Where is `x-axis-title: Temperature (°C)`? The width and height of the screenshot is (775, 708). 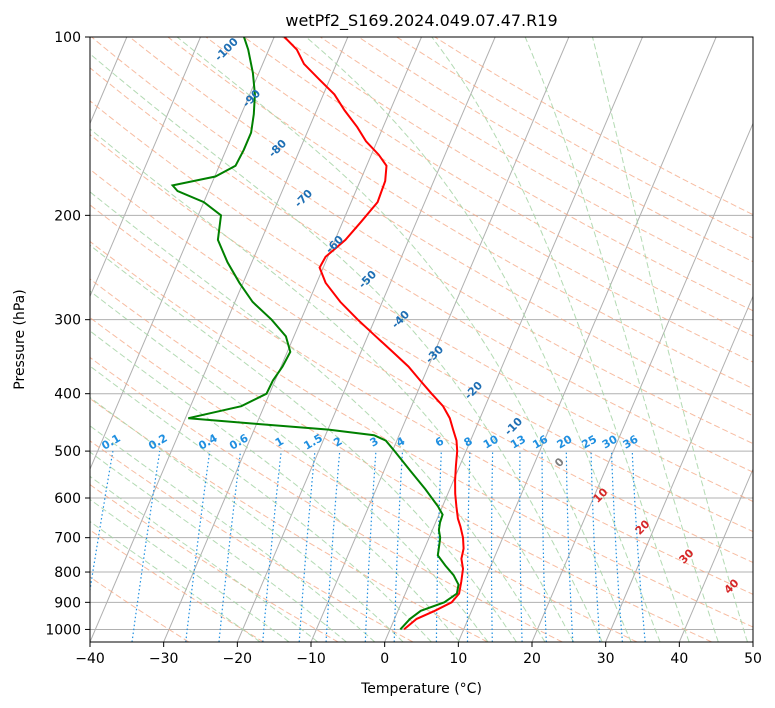
x-axis-title: Temperature (°C) is located at coordinates (421, 689).